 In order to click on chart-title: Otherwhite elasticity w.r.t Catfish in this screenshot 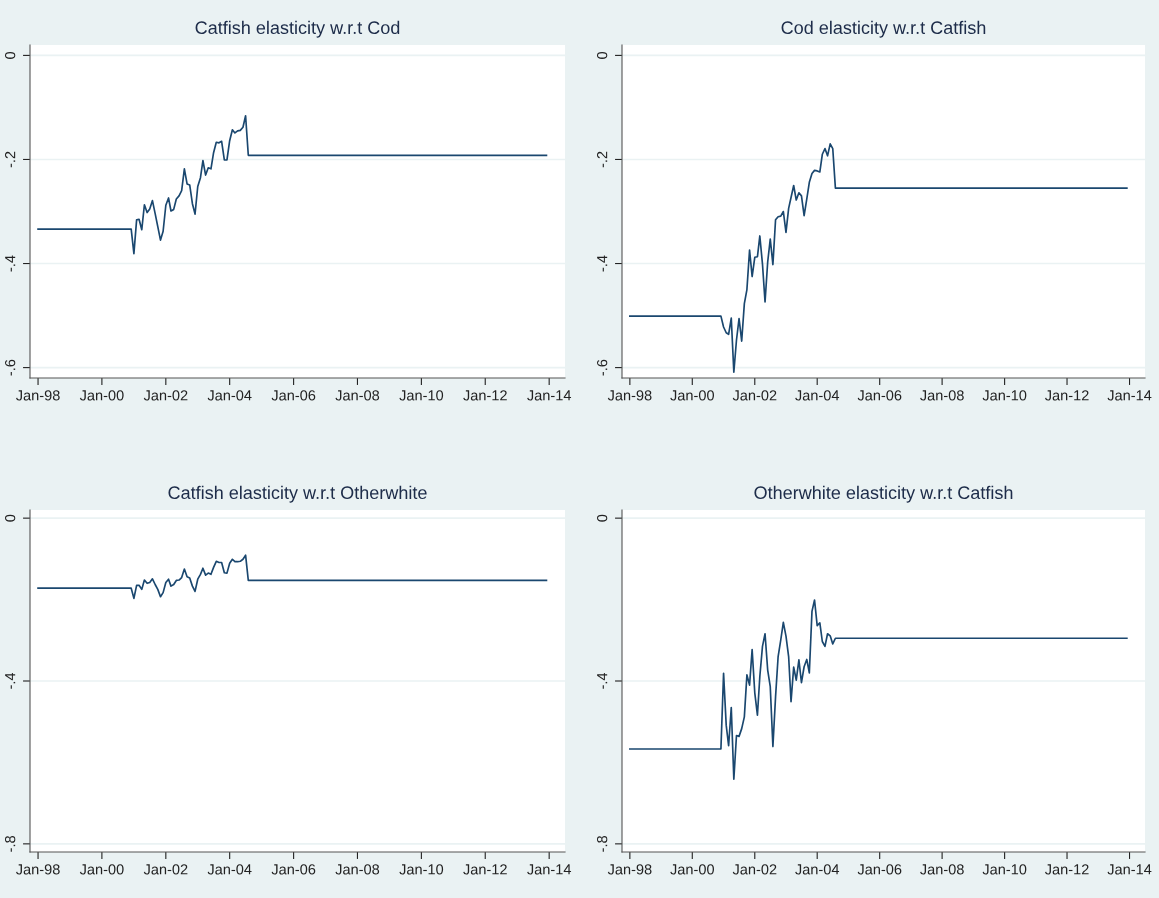, I will do `click(883, 494)`.